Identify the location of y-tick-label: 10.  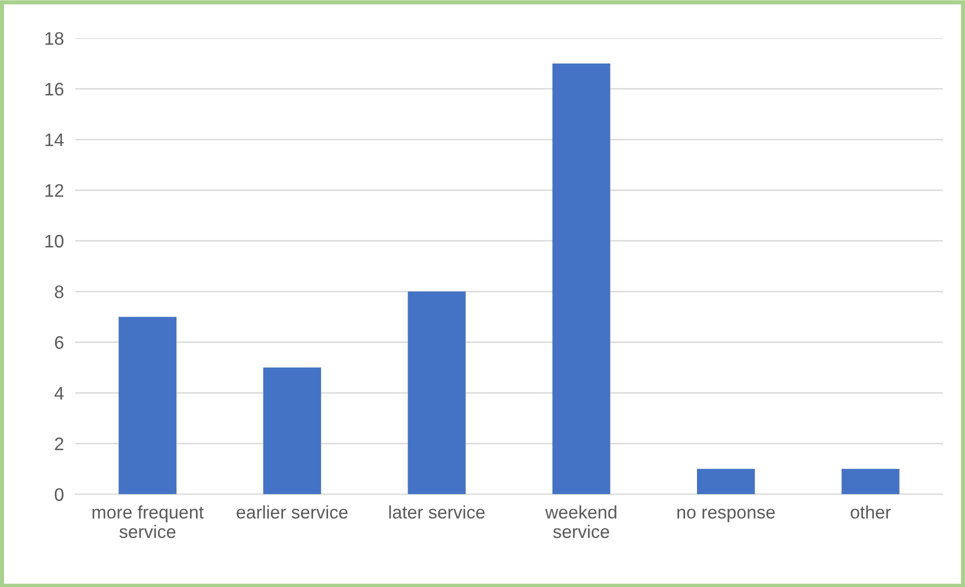
(54, 241).